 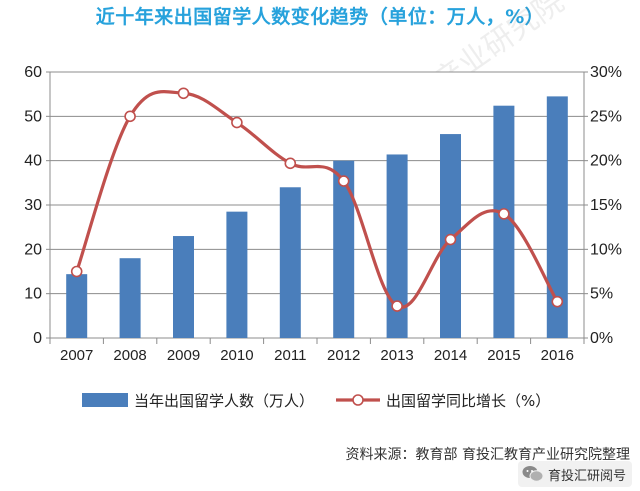 What do you see at coordinates (33, 249) in the screenshot?
I see `y-left-tick-label: 20` at bounding box center [33, 249].